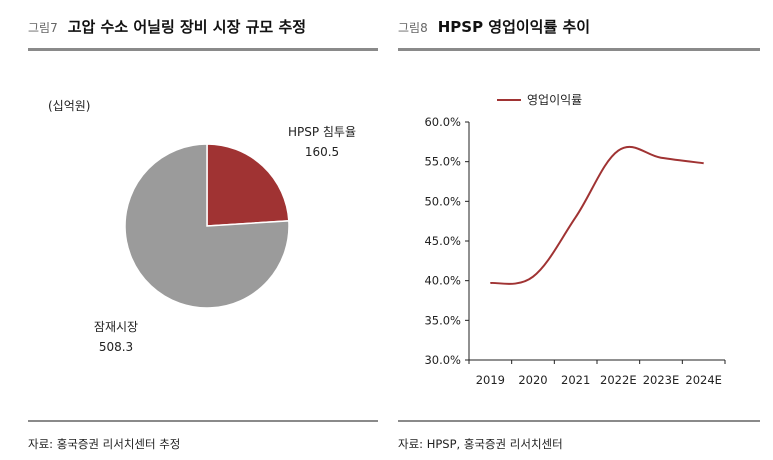  I want to click on figure-8-top-rule, so click(579, 49).